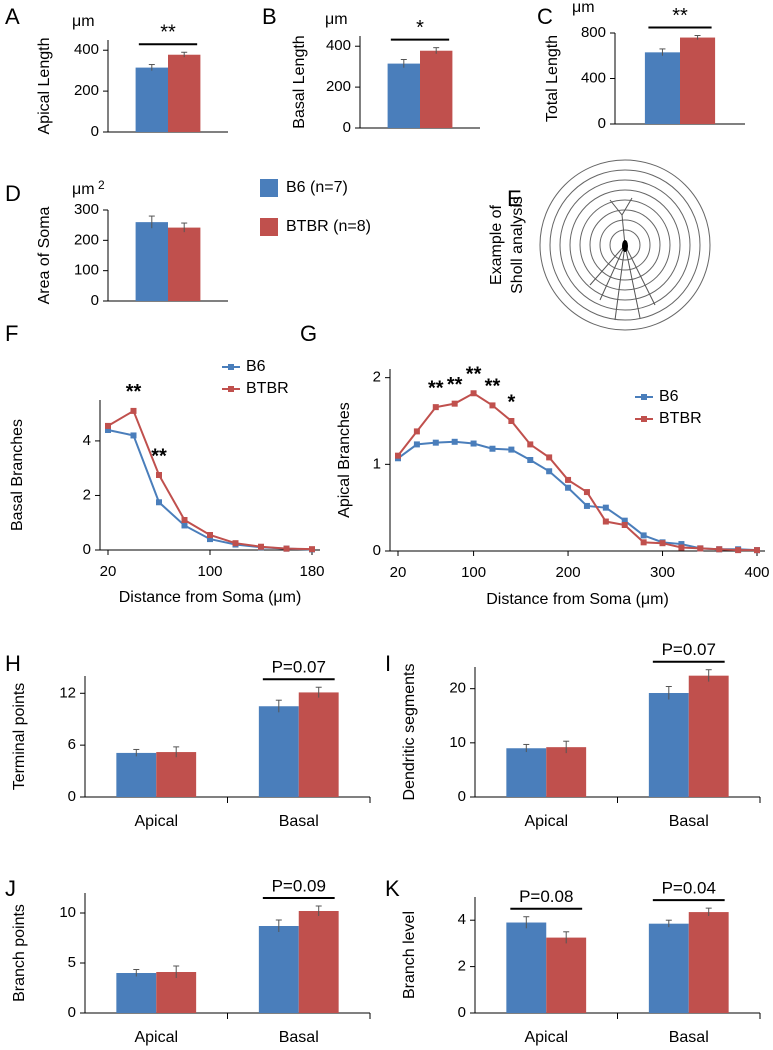 The image size is (773, 1050). I want to click on panel-letter: J, so click(10, 888).